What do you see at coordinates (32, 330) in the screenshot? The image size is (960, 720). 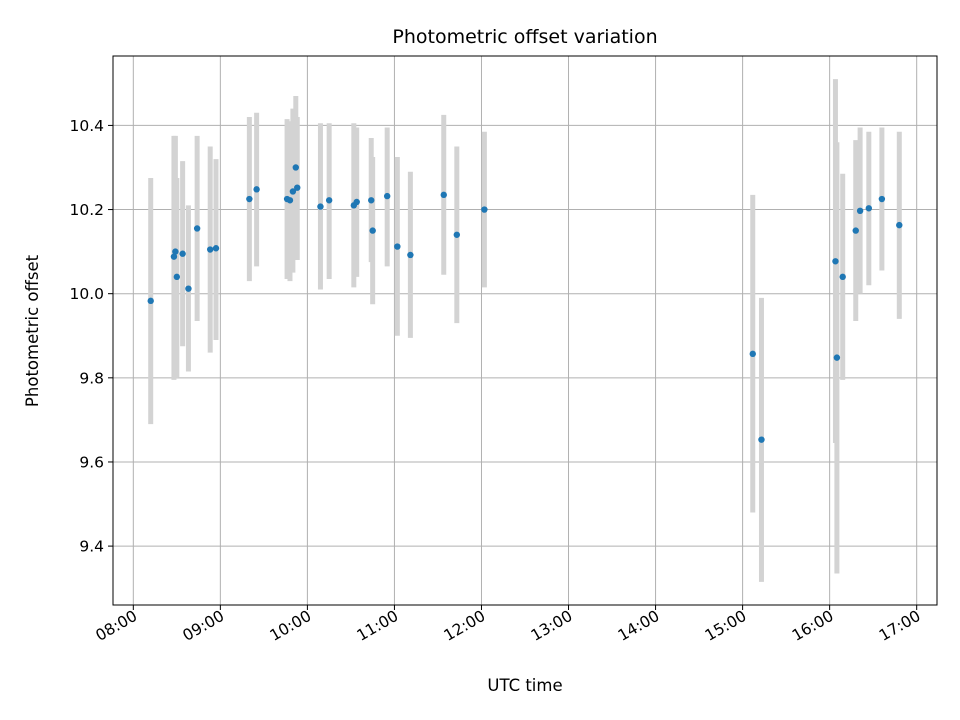 I see `y-axis-label: Photometric offset` at bounding box center [32, 330].